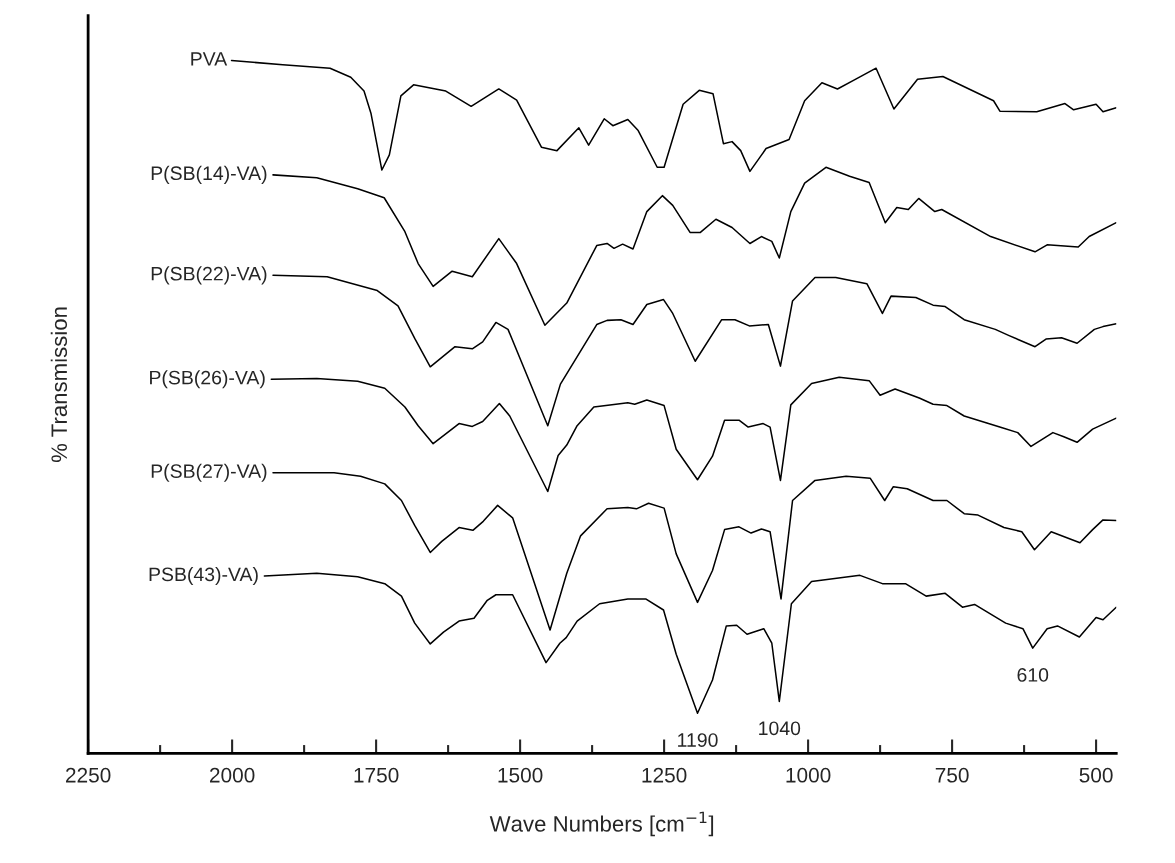 The width and height of the screenshot is (1175, 863). What do you see at coordinates (376, 775) in the screenshot?
I see `x-tick-label: 1750` at bounding box center [376, 775].